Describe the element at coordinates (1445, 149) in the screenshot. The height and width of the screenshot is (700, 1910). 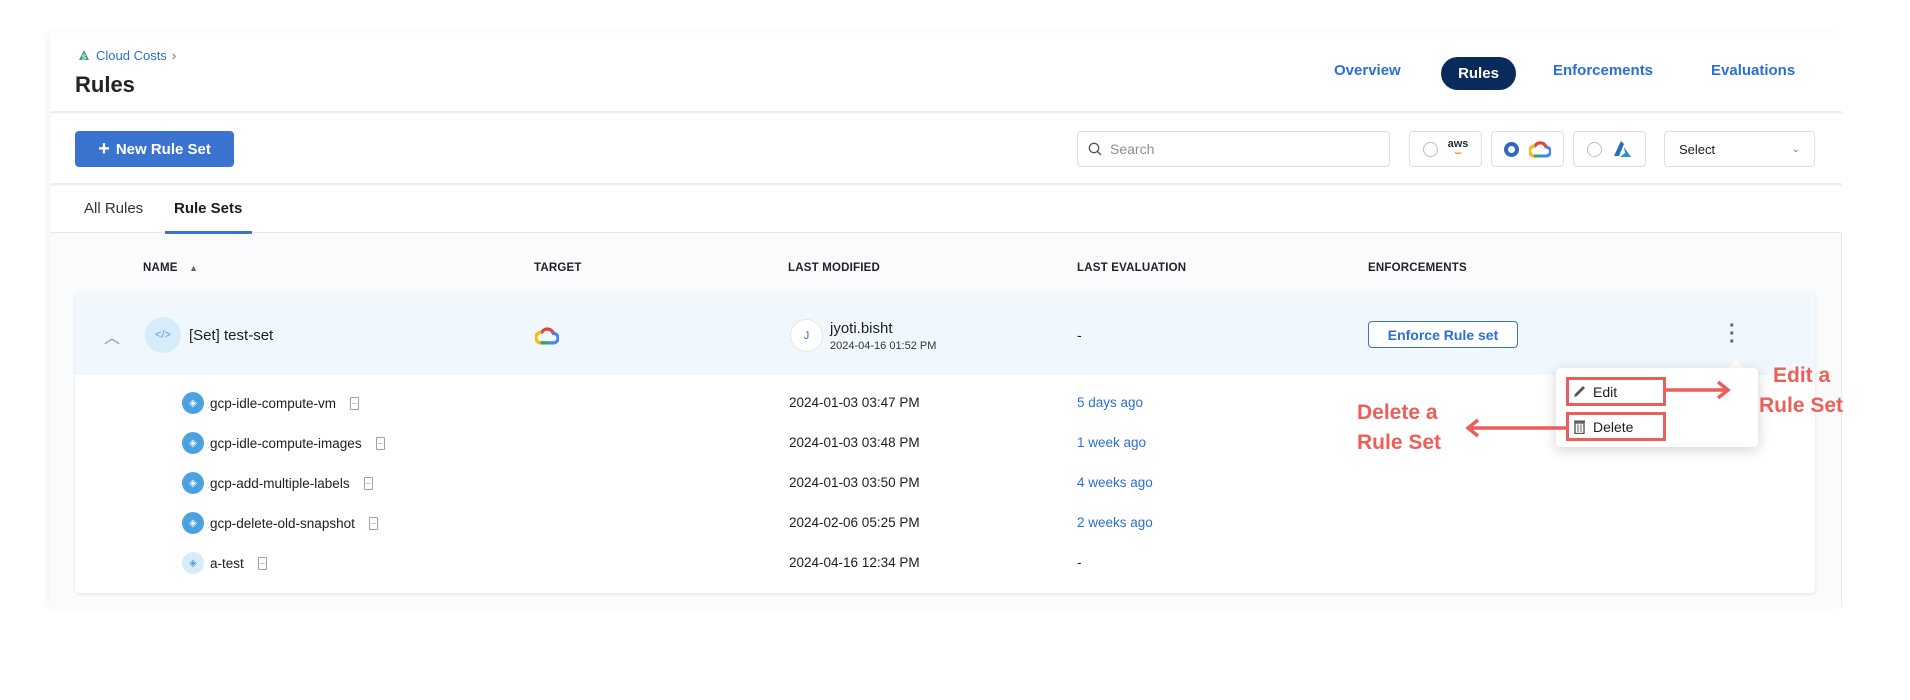
I see `provider-aws-filter: aws ⌣` at that location.